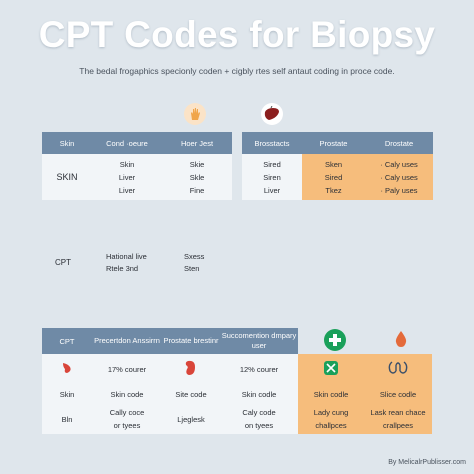  Describe the element at coordinates (197, 164) in the screenshot. I see `table-cell: Skie` at that location.